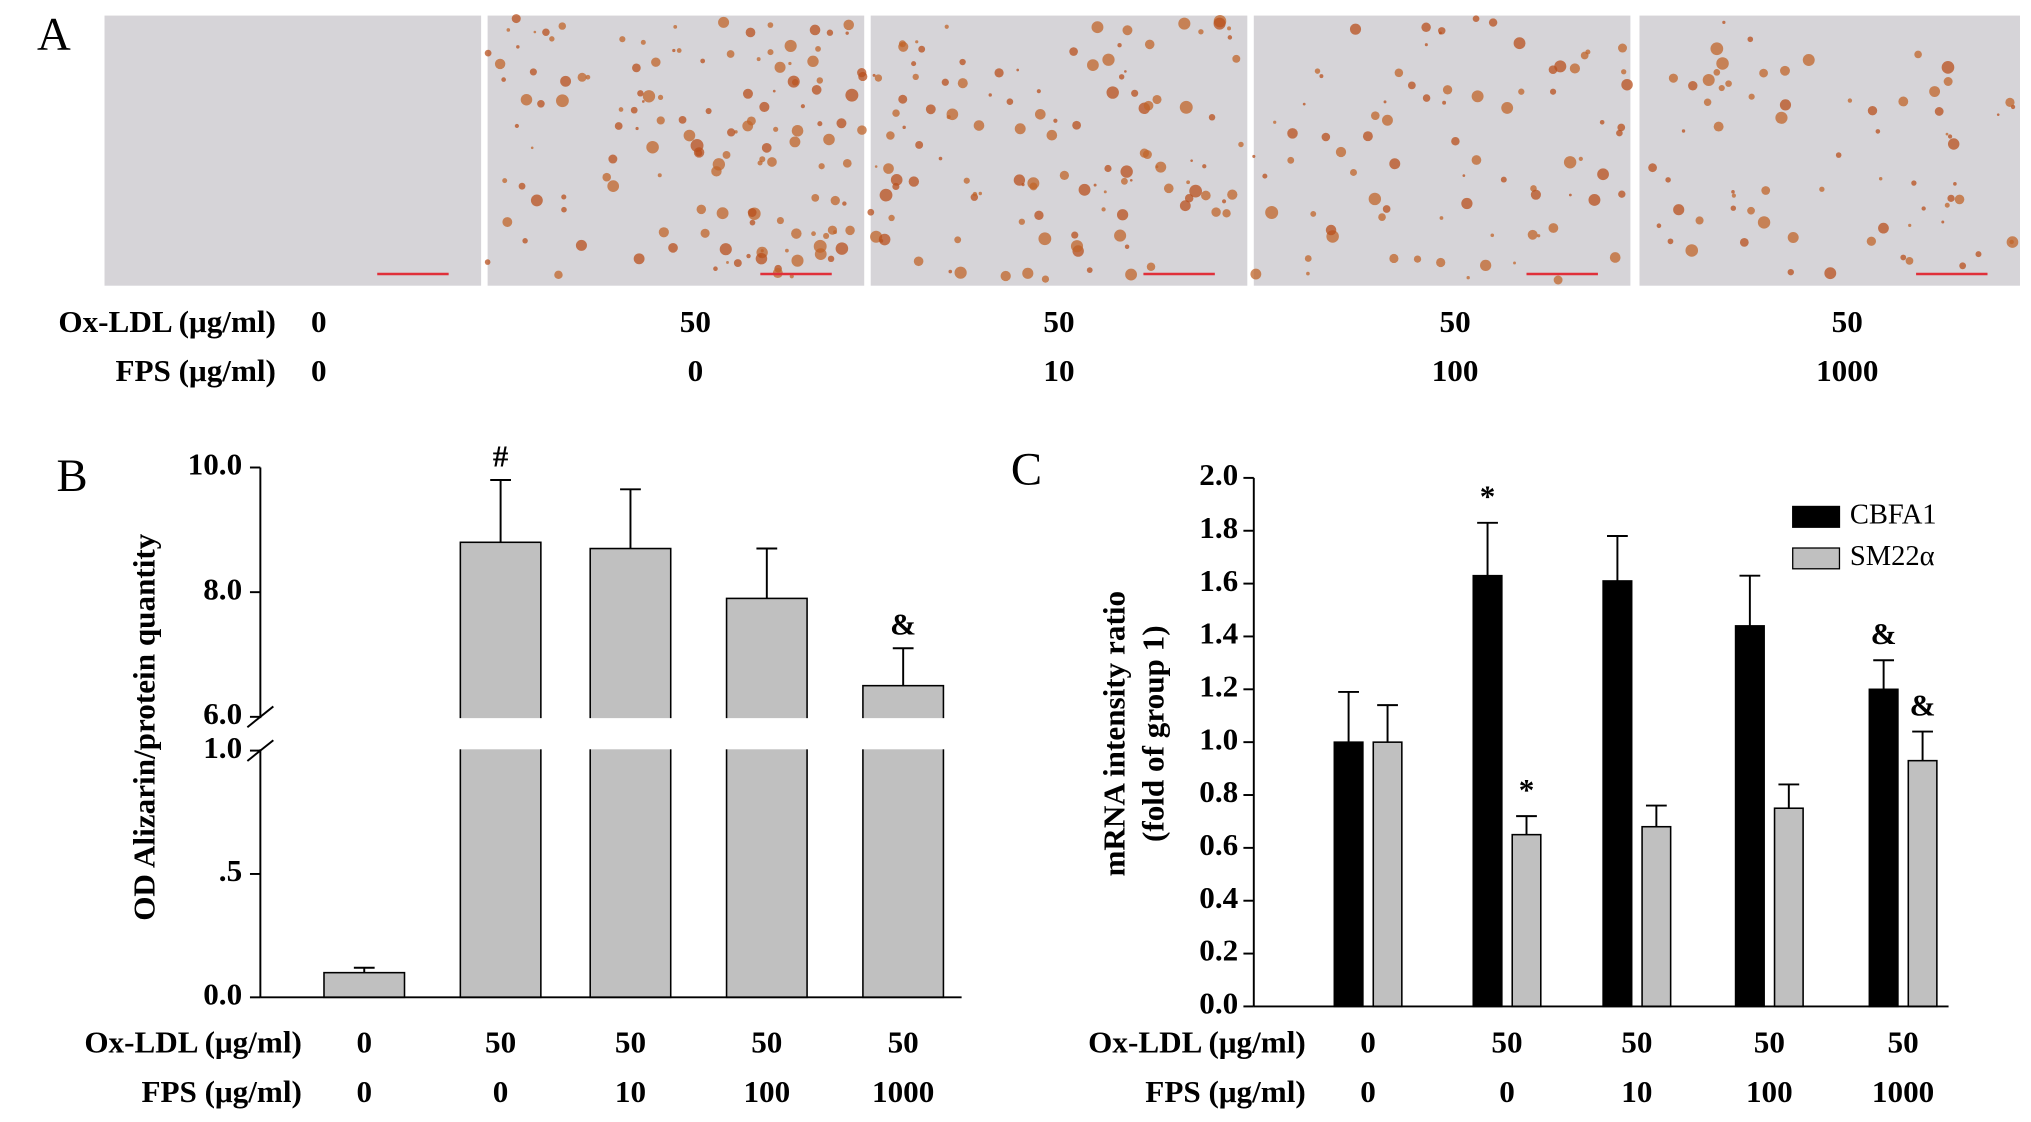 The image size is (2031, 1122). I want to click on panel-label: B, so click(71, 476).